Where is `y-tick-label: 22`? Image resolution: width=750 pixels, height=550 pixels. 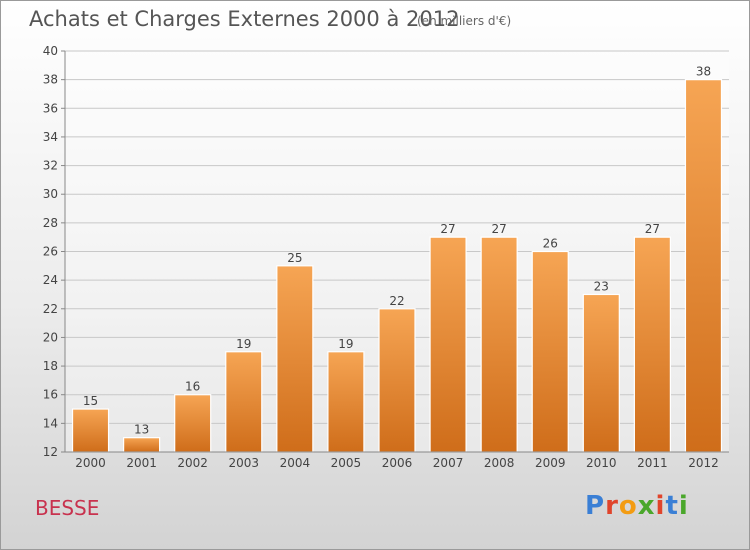 y-tick-label: 22 is located at coordinates (50, 309).